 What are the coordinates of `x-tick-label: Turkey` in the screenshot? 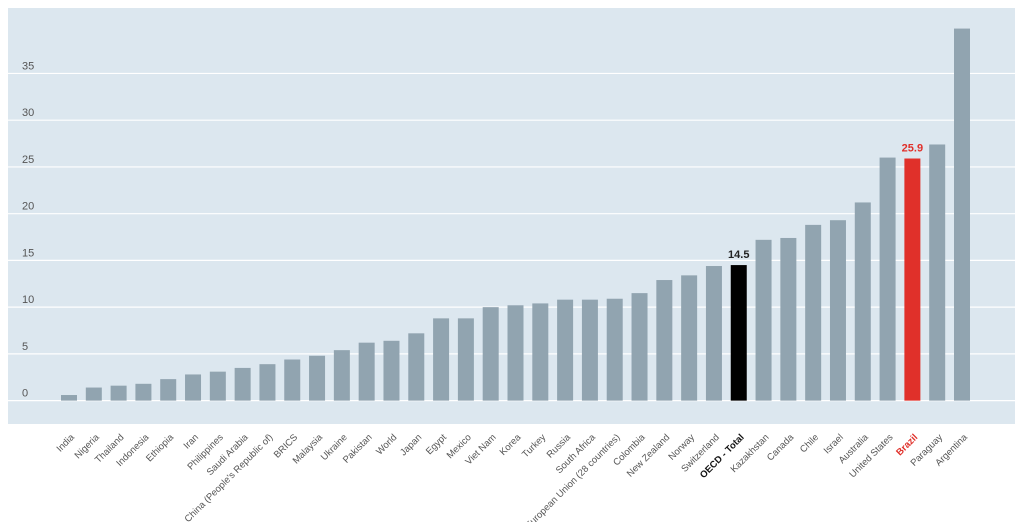 It's located at (534, 446).